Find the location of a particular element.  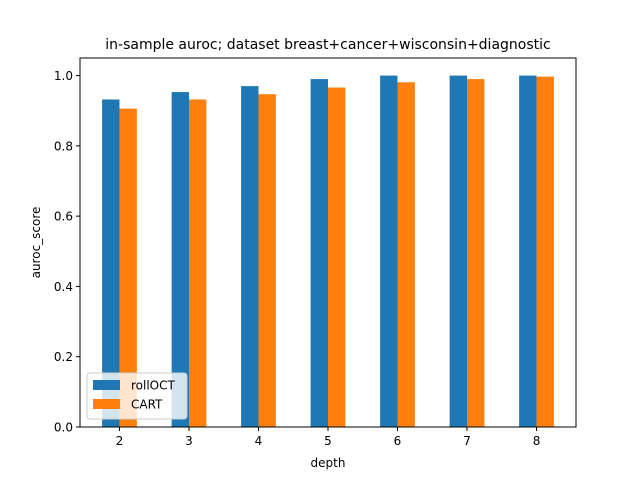

x-tick-label: 8 is located at coordinates (537, 441).